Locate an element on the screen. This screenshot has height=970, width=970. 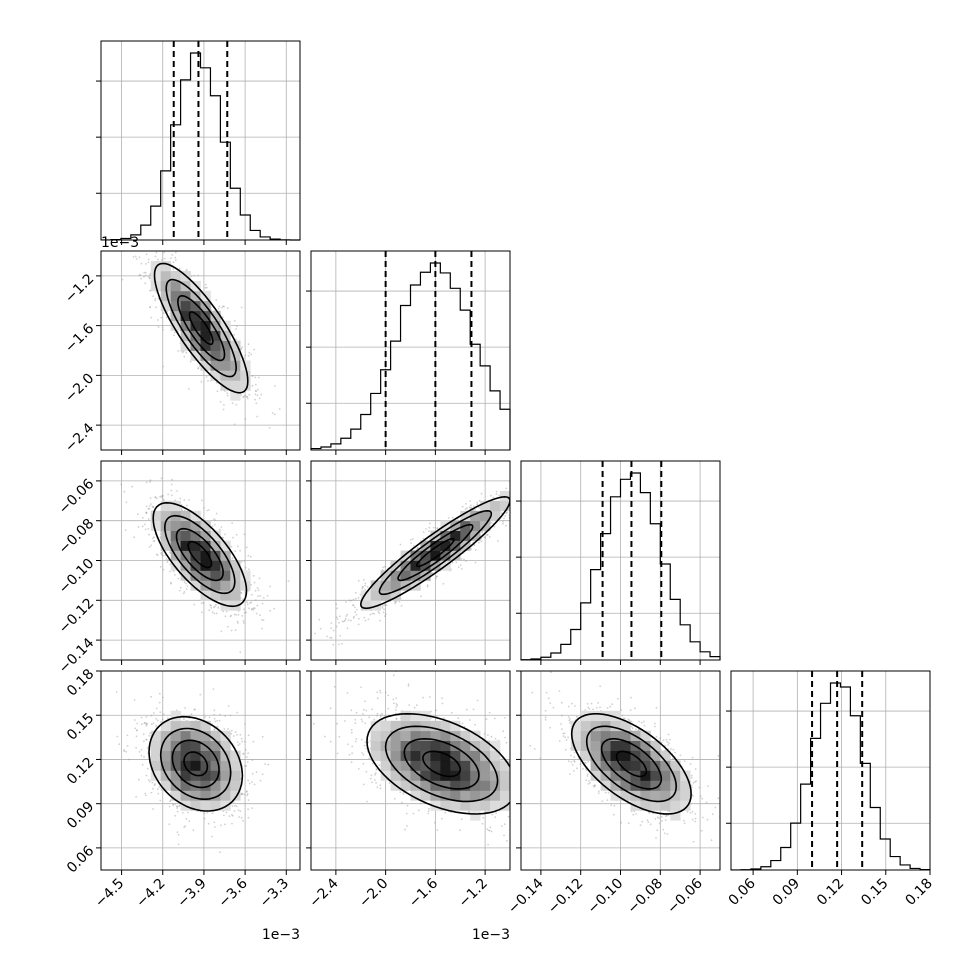
scatter-panel-p0-p3 is located at coordinates (198, 772).